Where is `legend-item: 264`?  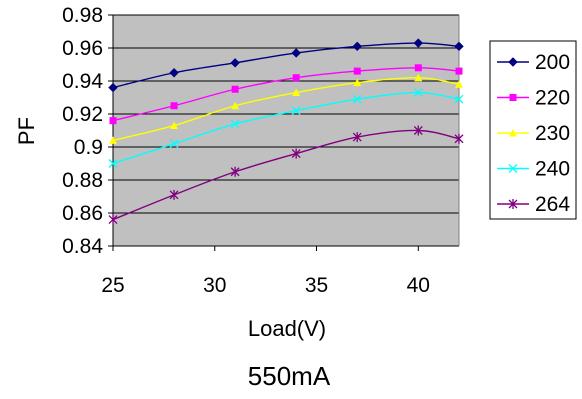
legend-item: 264 is located at coordinates (533, 204).